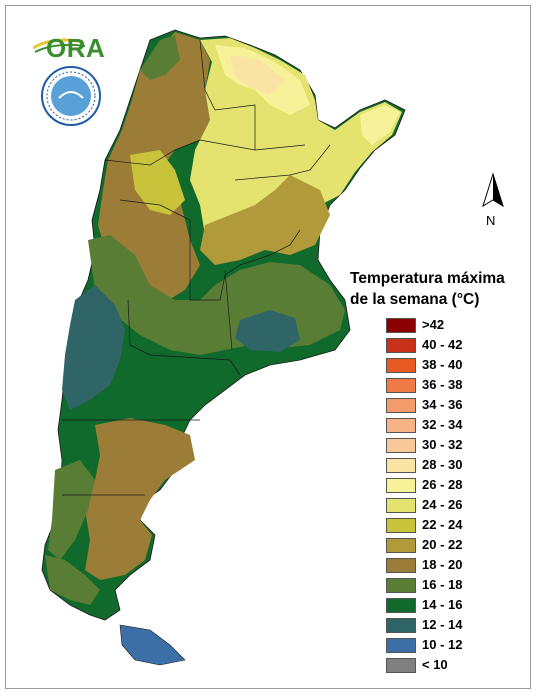 This screenshot has width=538, height=696. What do you see at coordinates (461, 325) in the screenshot?
I see `legend-item: >42` at bounding box center [461, 325].